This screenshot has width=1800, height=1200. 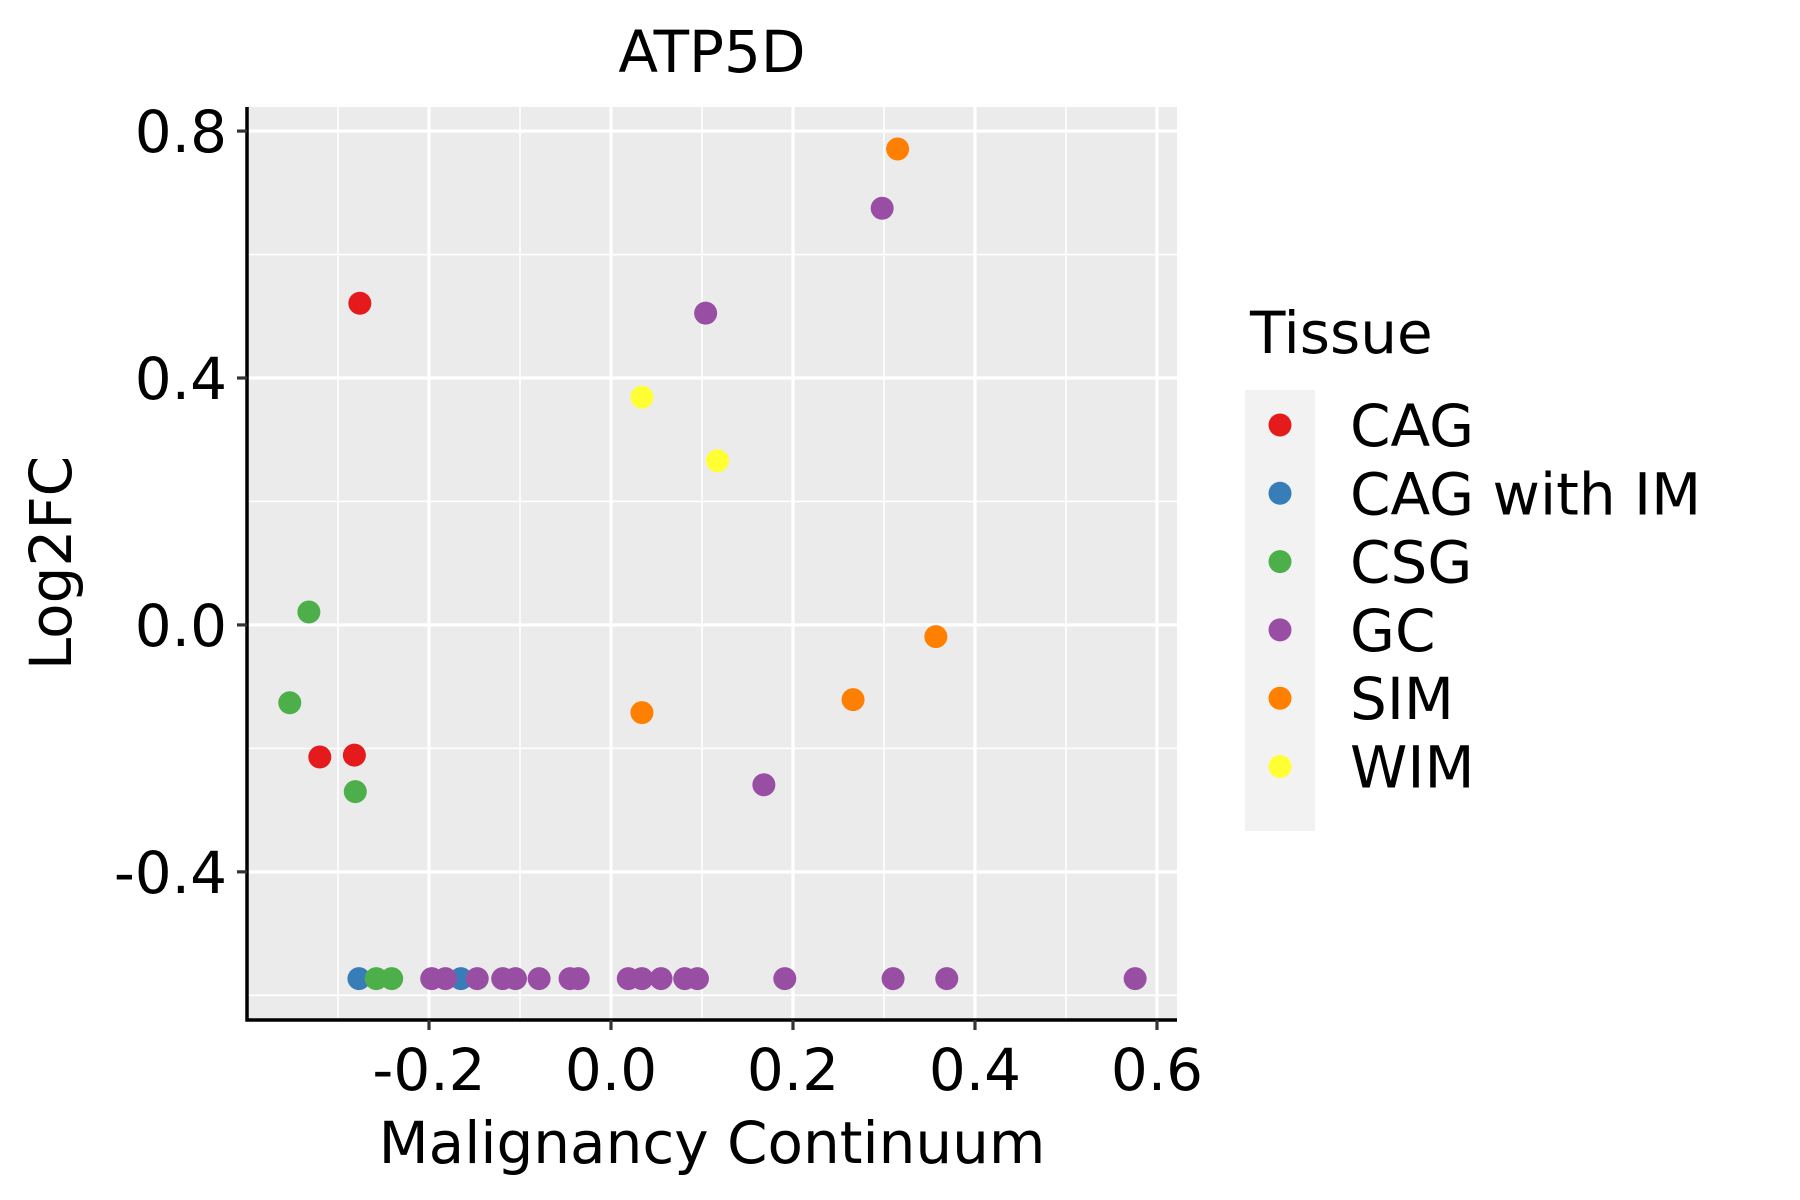 I want to click on legend-key-csg, so click(x=1280, y=562).